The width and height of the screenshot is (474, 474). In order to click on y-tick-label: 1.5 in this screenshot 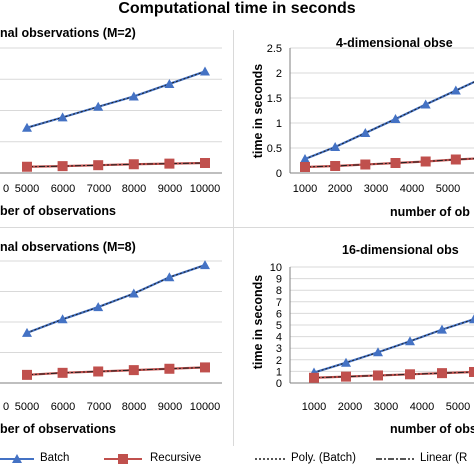, I will do `click(274, 99)`.